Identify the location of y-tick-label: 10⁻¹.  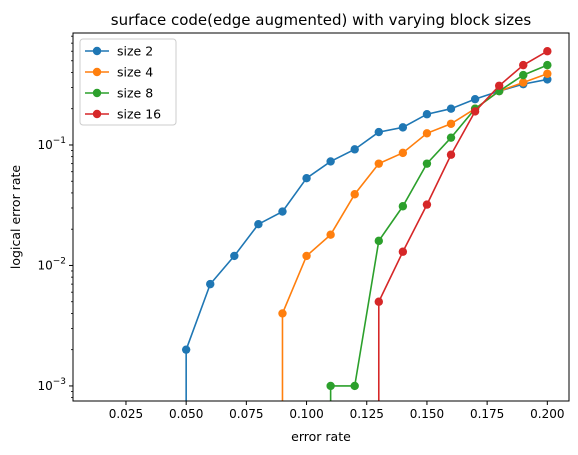
(51, 144).